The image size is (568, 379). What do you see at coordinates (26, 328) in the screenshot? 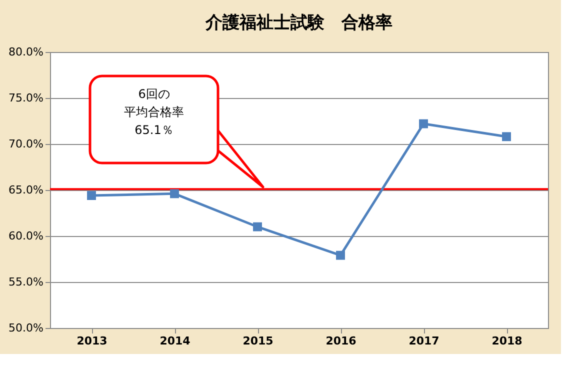
I see `y-tick-label: 50.0%` at bounding box center [26, 328].